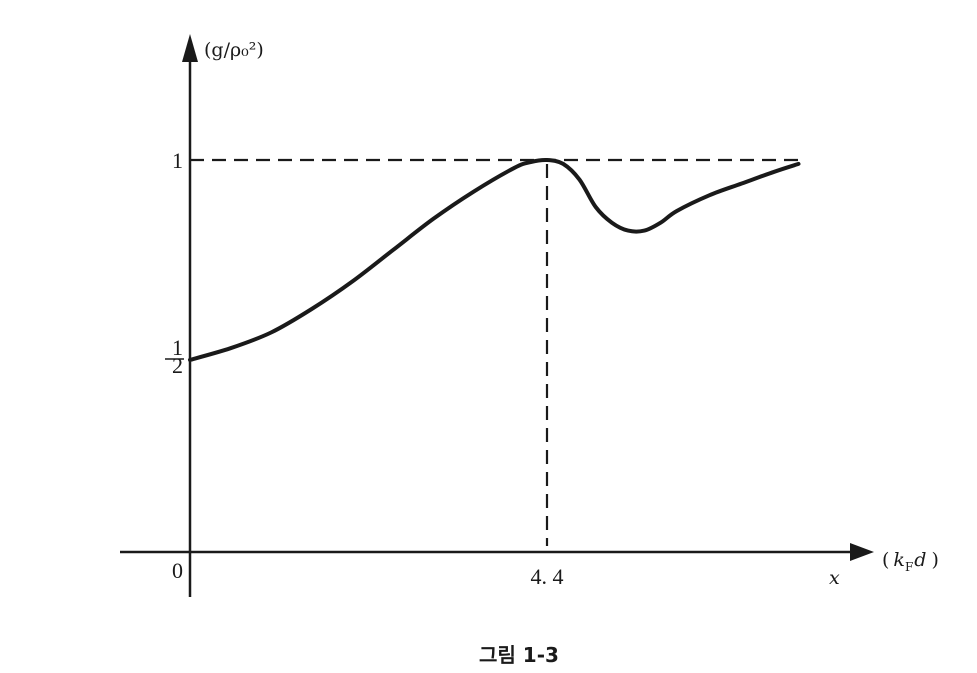 The width and height of the screenshot is (977, 673). I want to click on x-tick-label-4-4: 4. 4, so click(547, 576).